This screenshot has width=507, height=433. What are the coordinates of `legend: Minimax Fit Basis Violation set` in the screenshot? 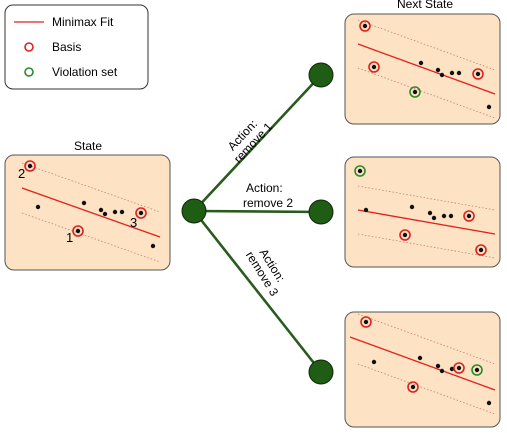 It's located at (76, 47).